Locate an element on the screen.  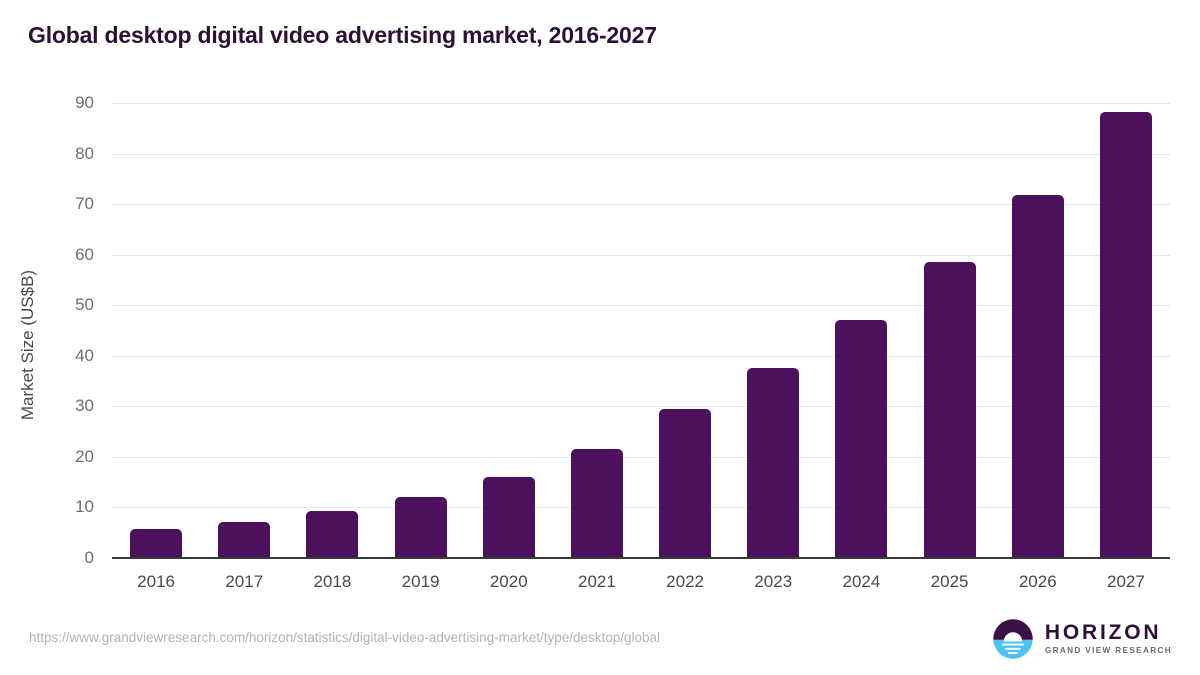
y-axis-tick-label: 50 is located at coordinates (84, 305).